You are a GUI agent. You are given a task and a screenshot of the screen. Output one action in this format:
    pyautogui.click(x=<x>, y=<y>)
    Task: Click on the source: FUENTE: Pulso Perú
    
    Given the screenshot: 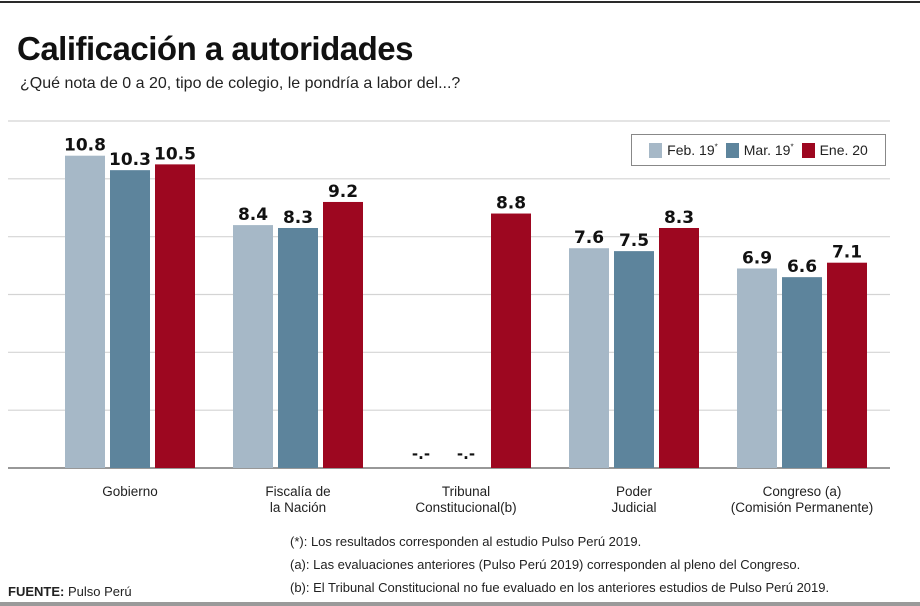 What is the action you would take?
    pyautogui.click(x=70, y=591)
    